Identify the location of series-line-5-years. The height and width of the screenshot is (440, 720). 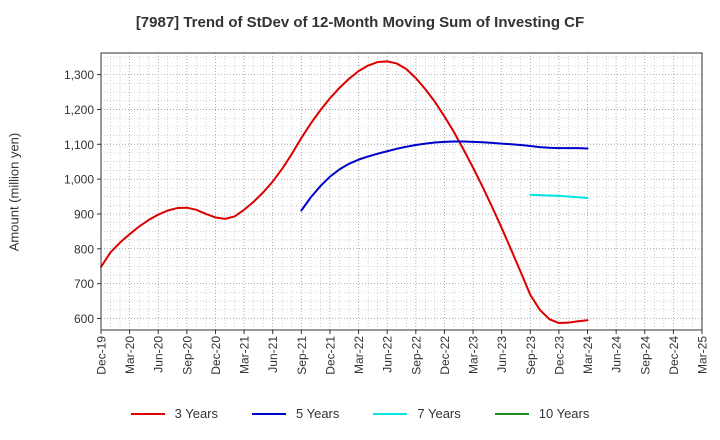
(444, 176).